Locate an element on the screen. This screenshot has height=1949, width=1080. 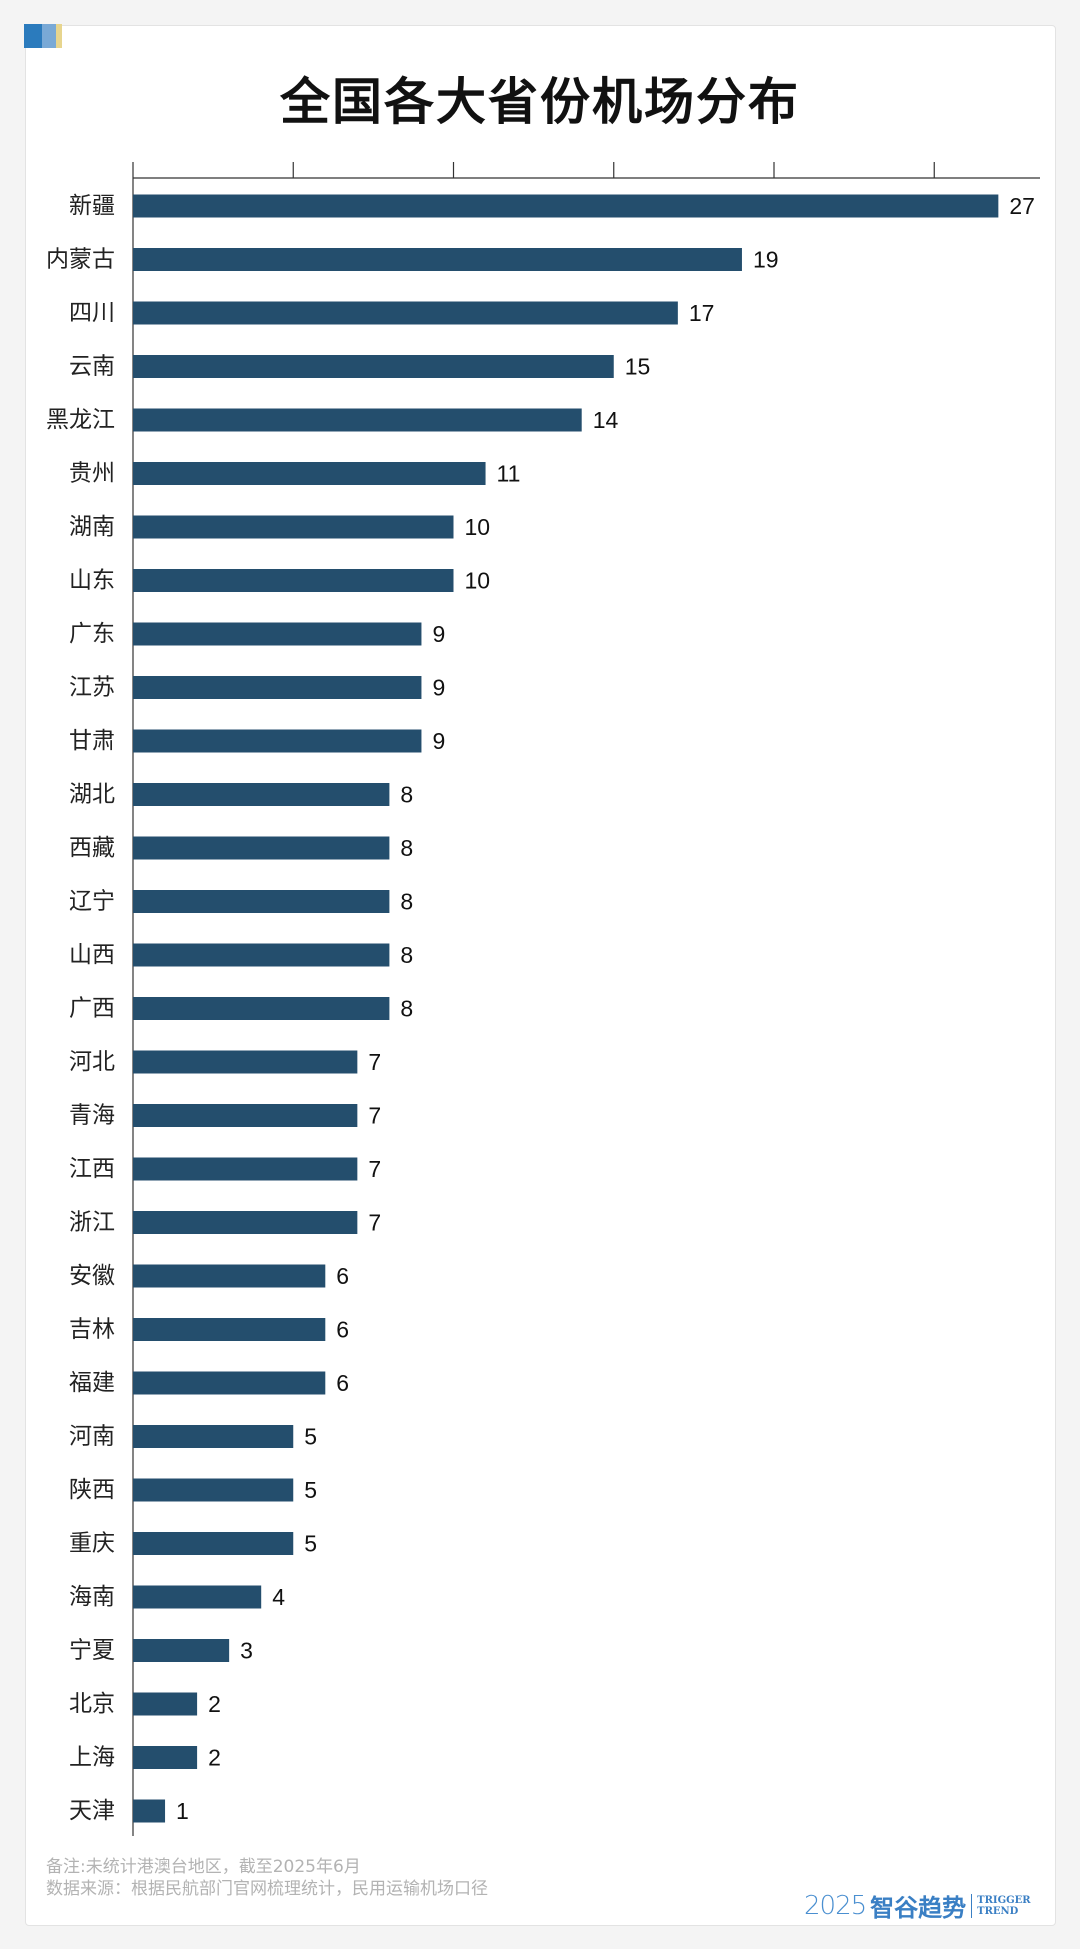
data-label: 15 is located at coordinates (638, 367).